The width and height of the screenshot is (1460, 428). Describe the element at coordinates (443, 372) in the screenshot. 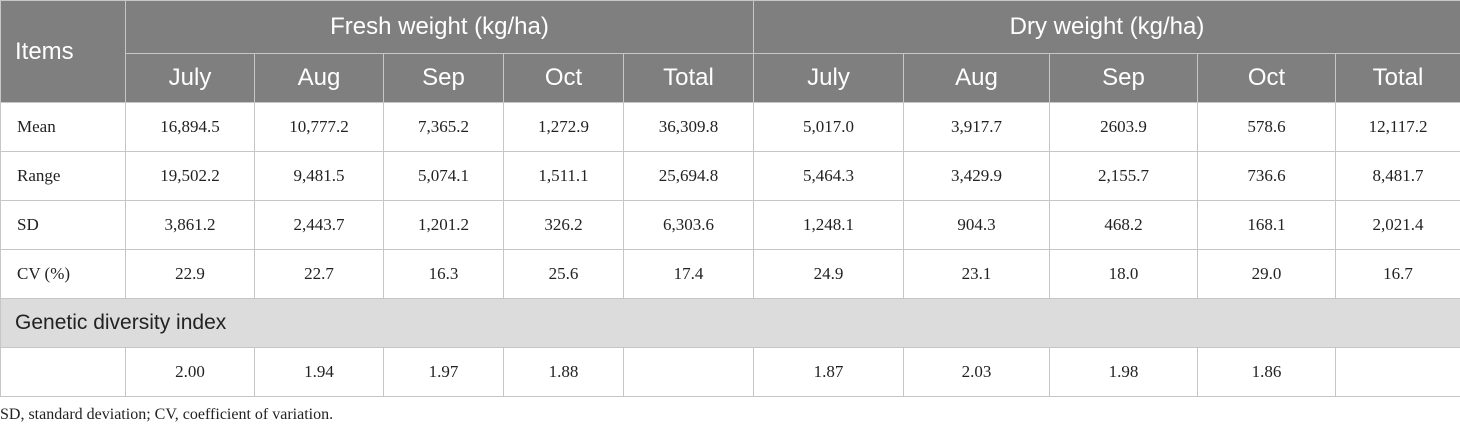

I see `table-cell: 1.97` at that location.